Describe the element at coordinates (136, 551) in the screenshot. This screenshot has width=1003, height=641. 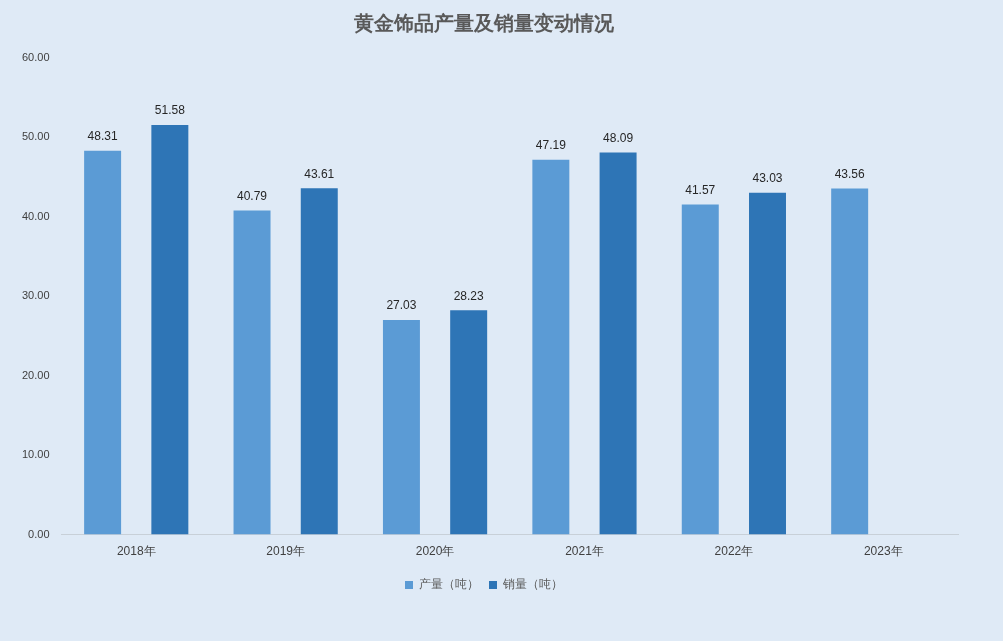
I see `x-tick-label: 2018年` at that location.